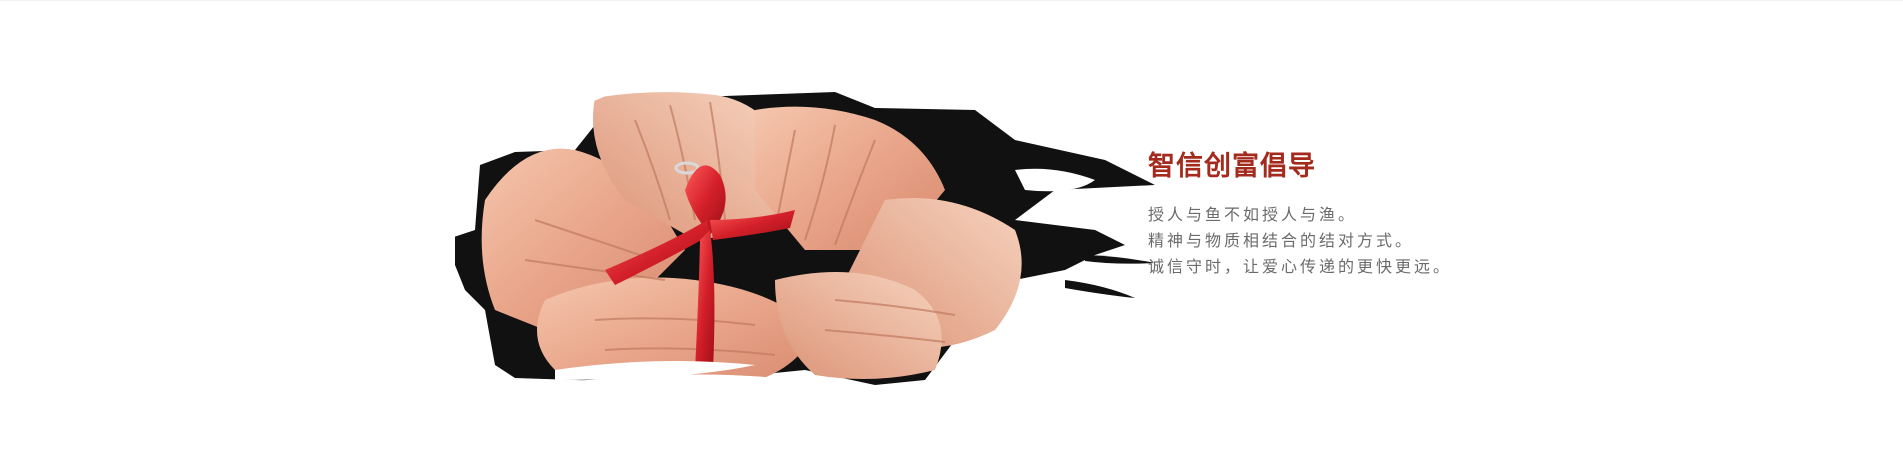 This screenshot has height=467, width=1903. I want to click on red-ribbon, so click(700, 267).